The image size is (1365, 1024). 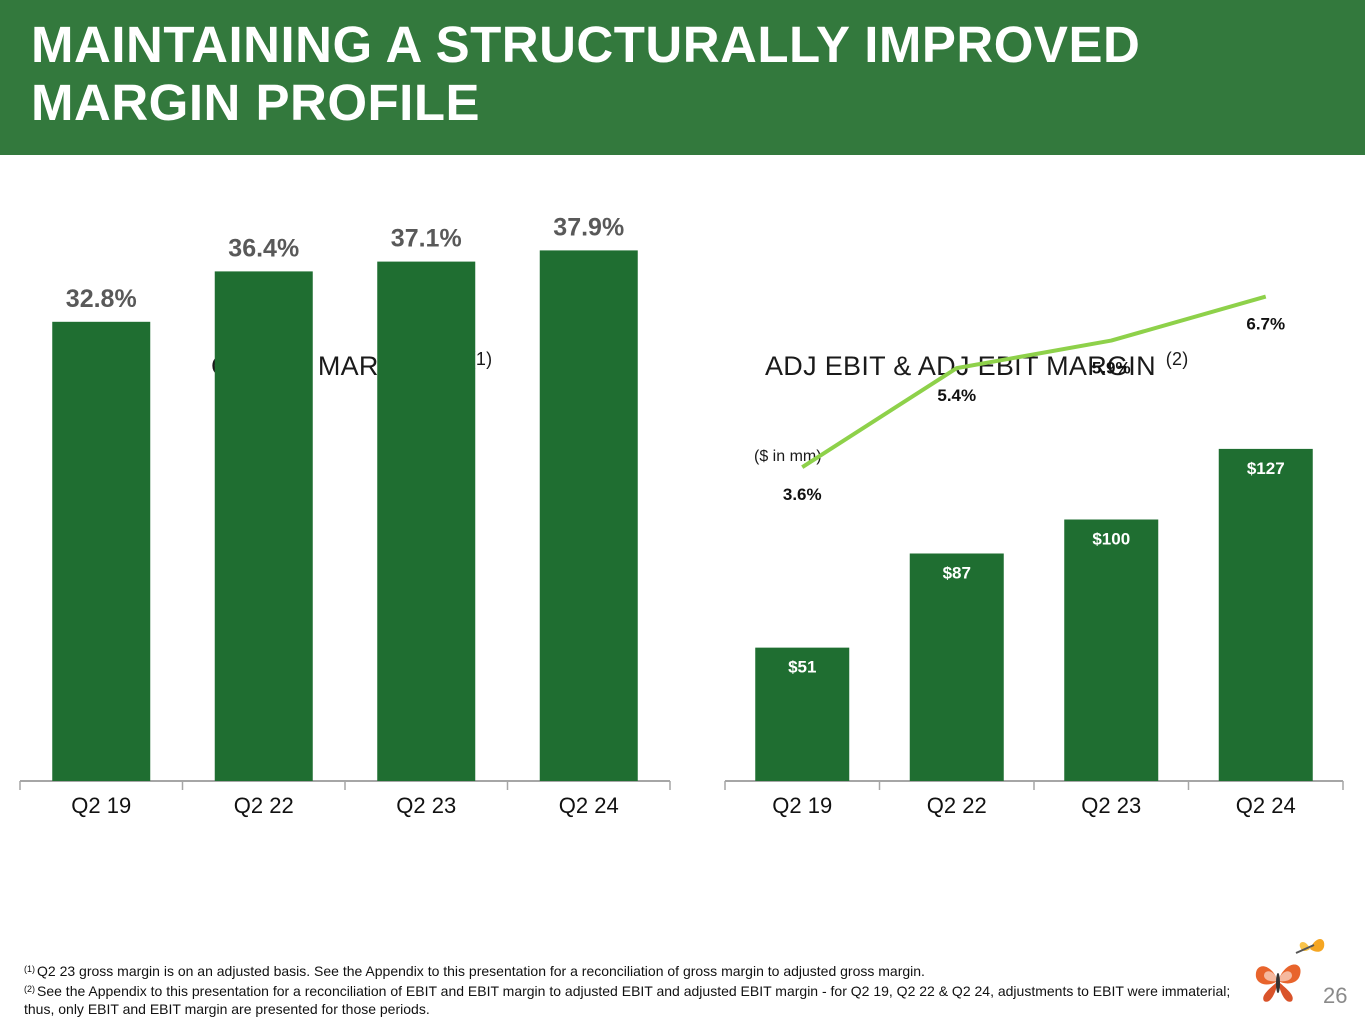 I want to click on ebit-margin-label: 3.6%, so click(x=802, y=494).